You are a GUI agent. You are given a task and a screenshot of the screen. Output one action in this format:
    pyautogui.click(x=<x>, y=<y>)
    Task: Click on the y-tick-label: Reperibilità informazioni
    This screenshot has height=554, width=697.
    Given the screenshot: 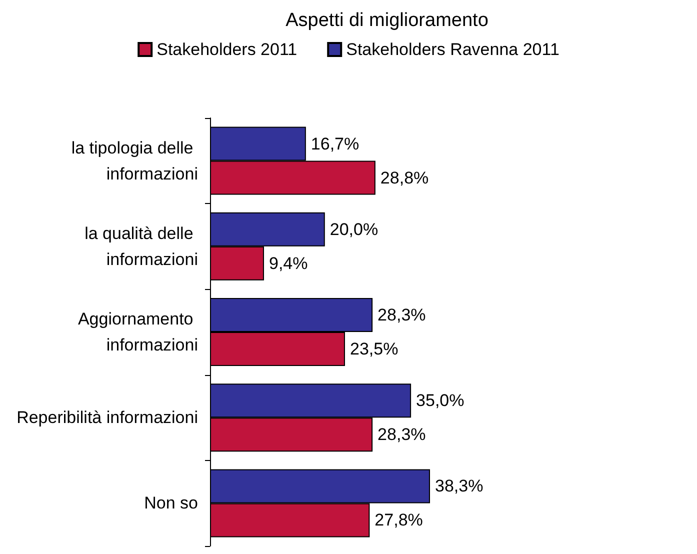 What is the action you would take?
    pyautogui.click(x=107, y=418)
    